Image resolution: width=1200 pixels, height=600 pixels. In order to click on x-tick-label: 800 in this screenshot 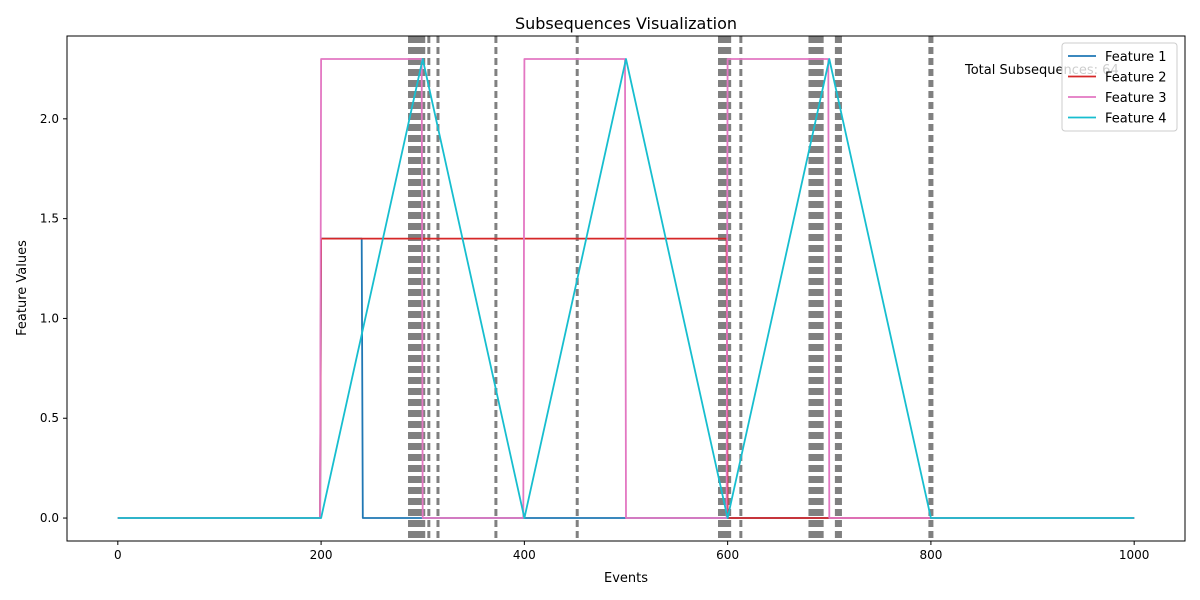, I will do `click(930, 555)`.